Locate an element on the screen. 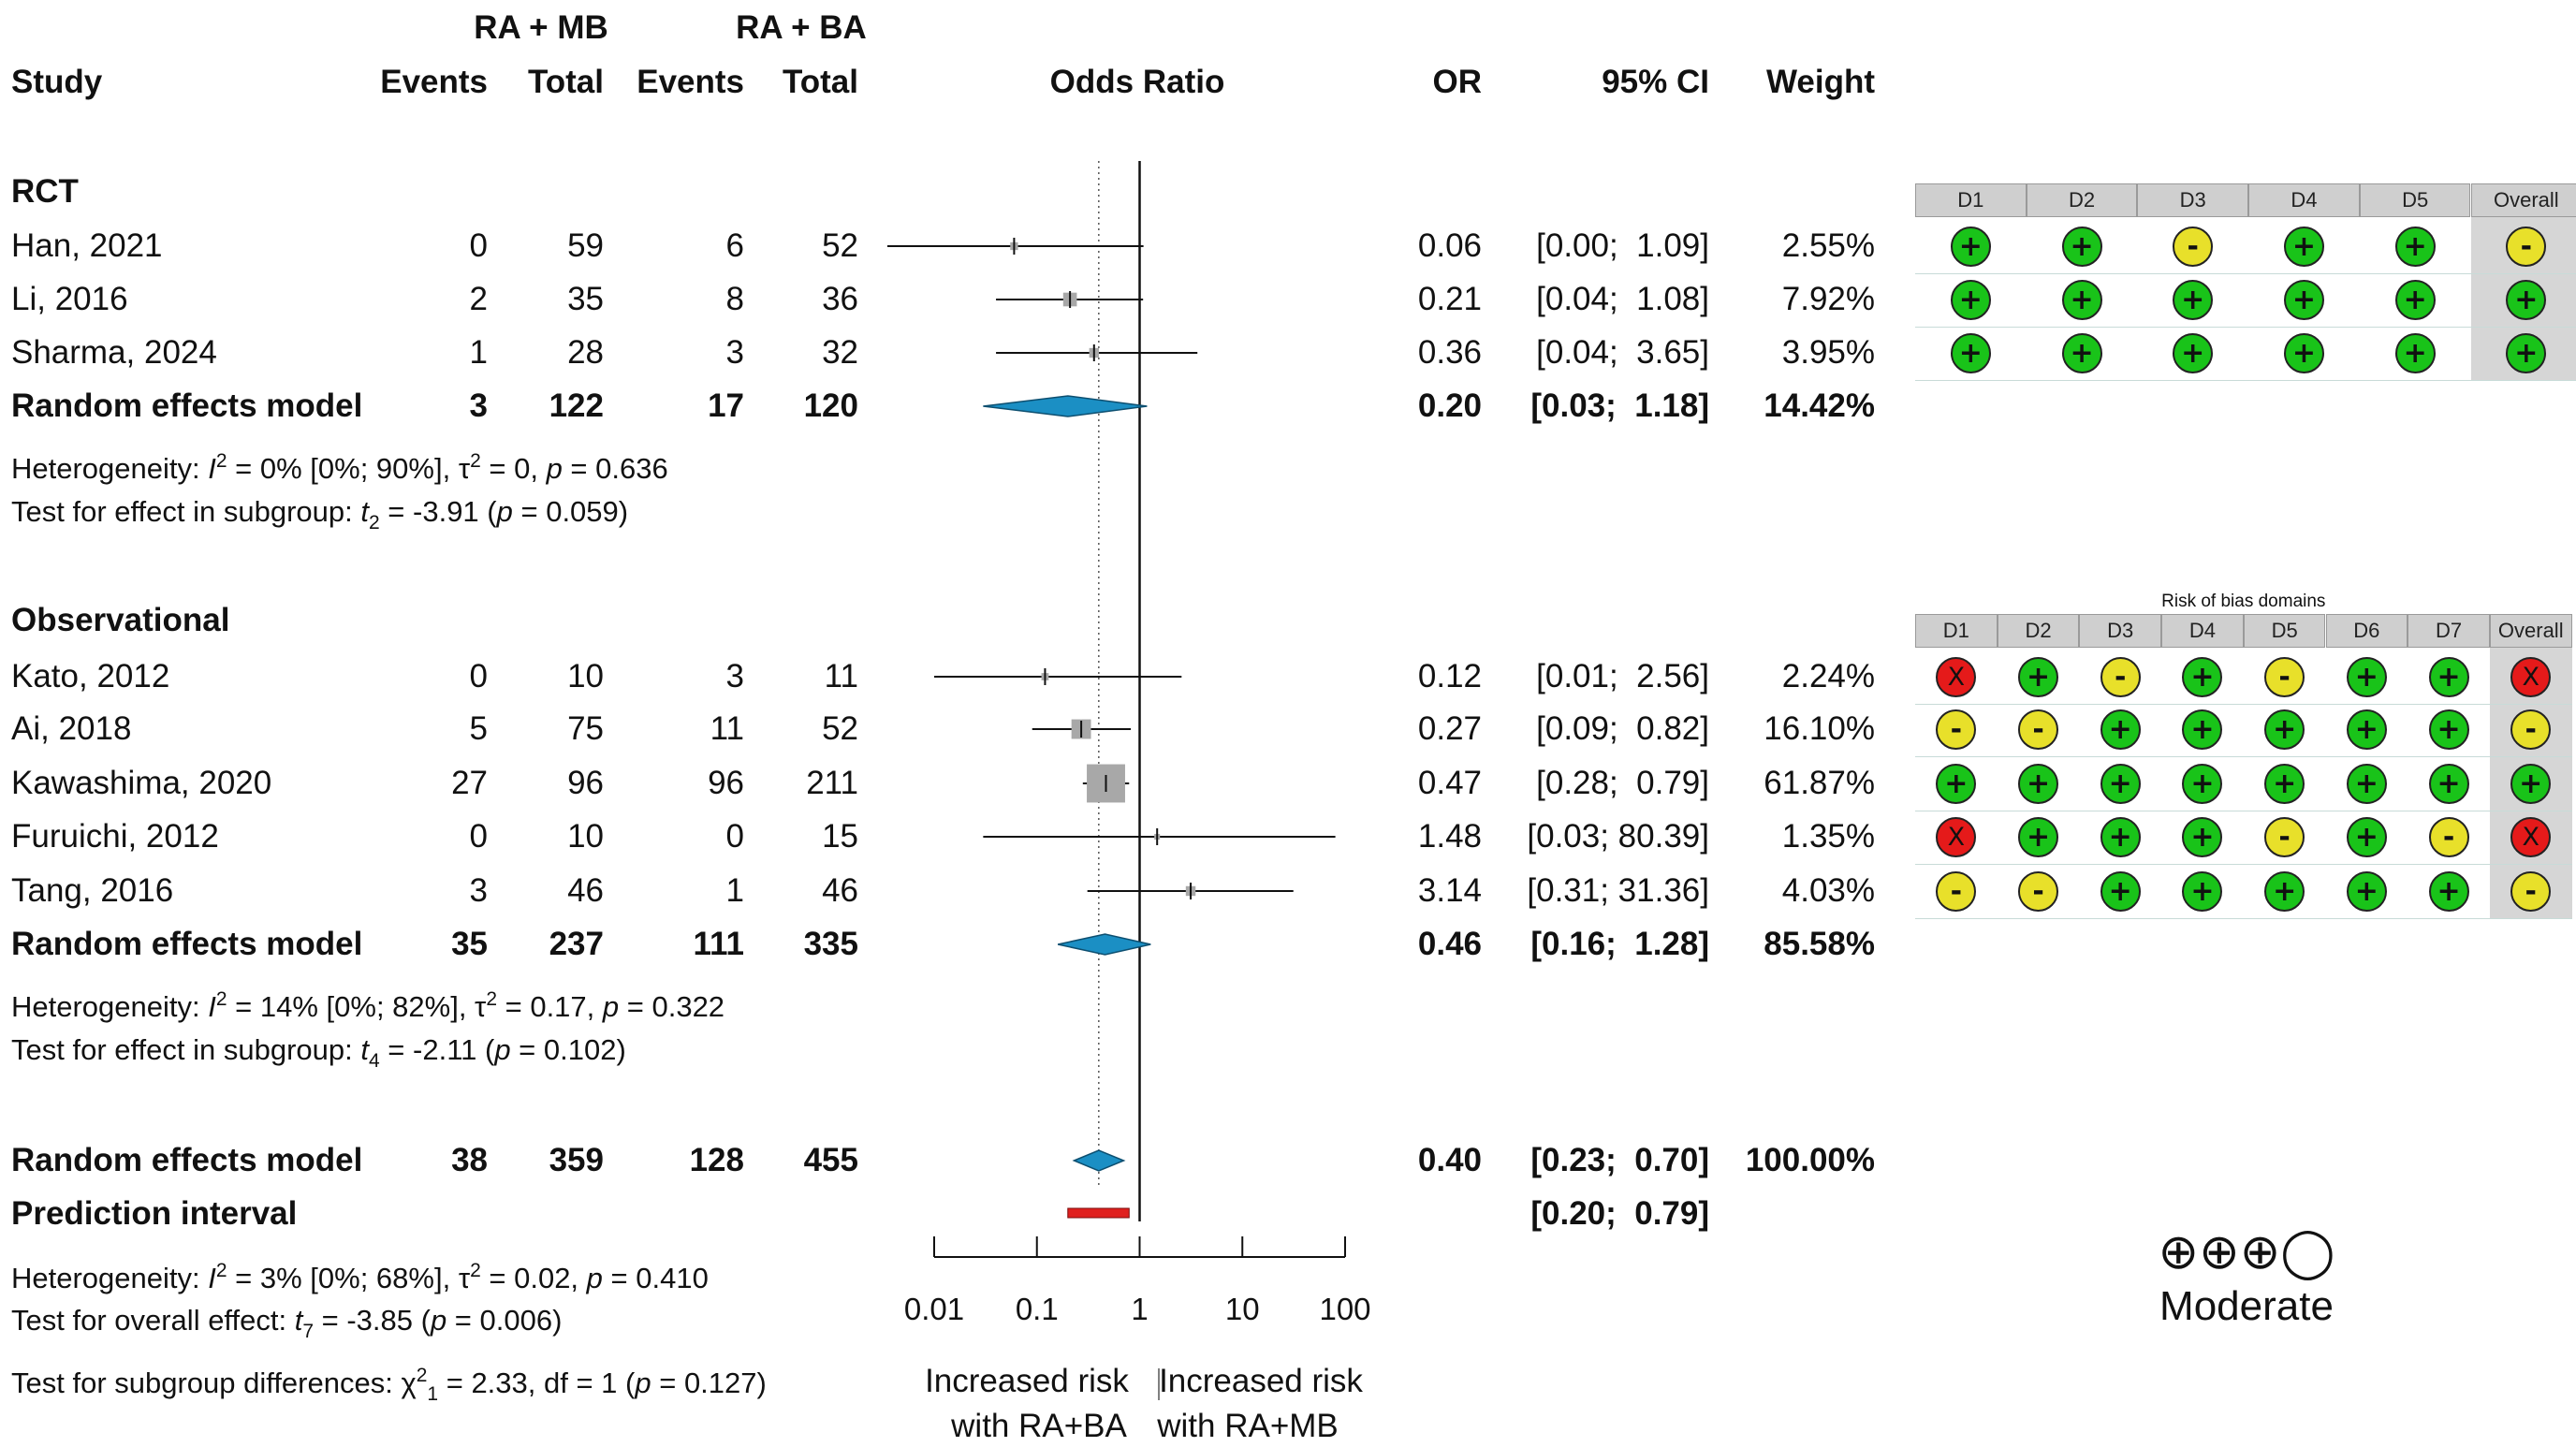 This screenshot has height=1447, width=2576. prediction-interval-label: Prediction interval is located at coordinates (154, 1214).